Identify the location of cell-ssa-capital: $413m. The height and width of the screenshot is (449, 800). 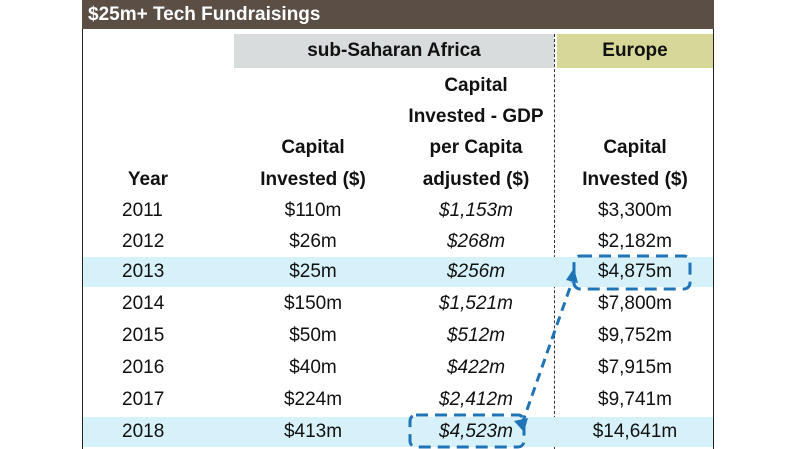
(313, 431).